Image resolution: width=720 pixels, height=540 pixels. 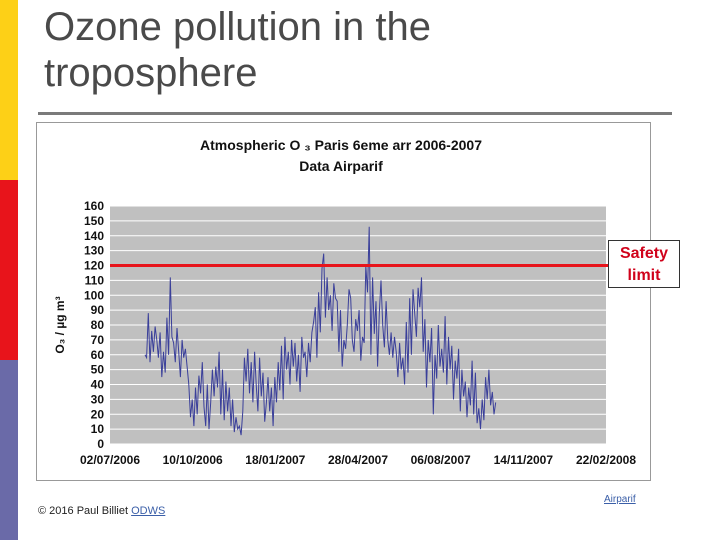 What do you see at coordinates (275, 460) in the screenshot?
I see `x-tick-label: 18/01/2007` at bounding box center [275, 460].